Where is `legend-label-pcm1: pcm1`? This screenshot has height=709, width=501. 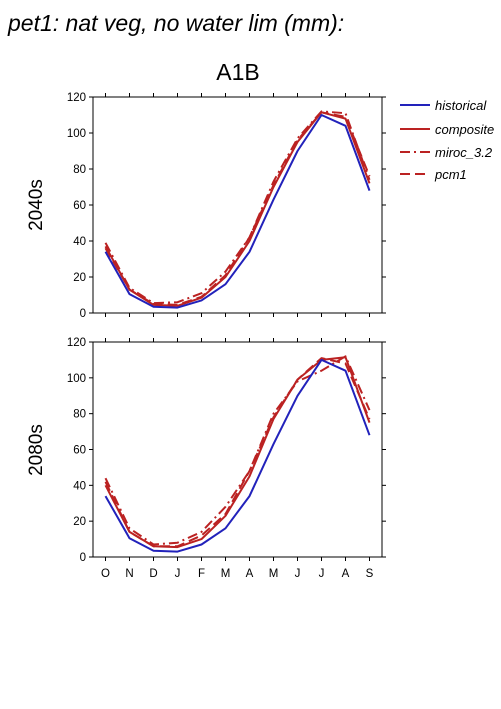 legend-label-pcm1: pcm1 is located at coordinates (450, 174).